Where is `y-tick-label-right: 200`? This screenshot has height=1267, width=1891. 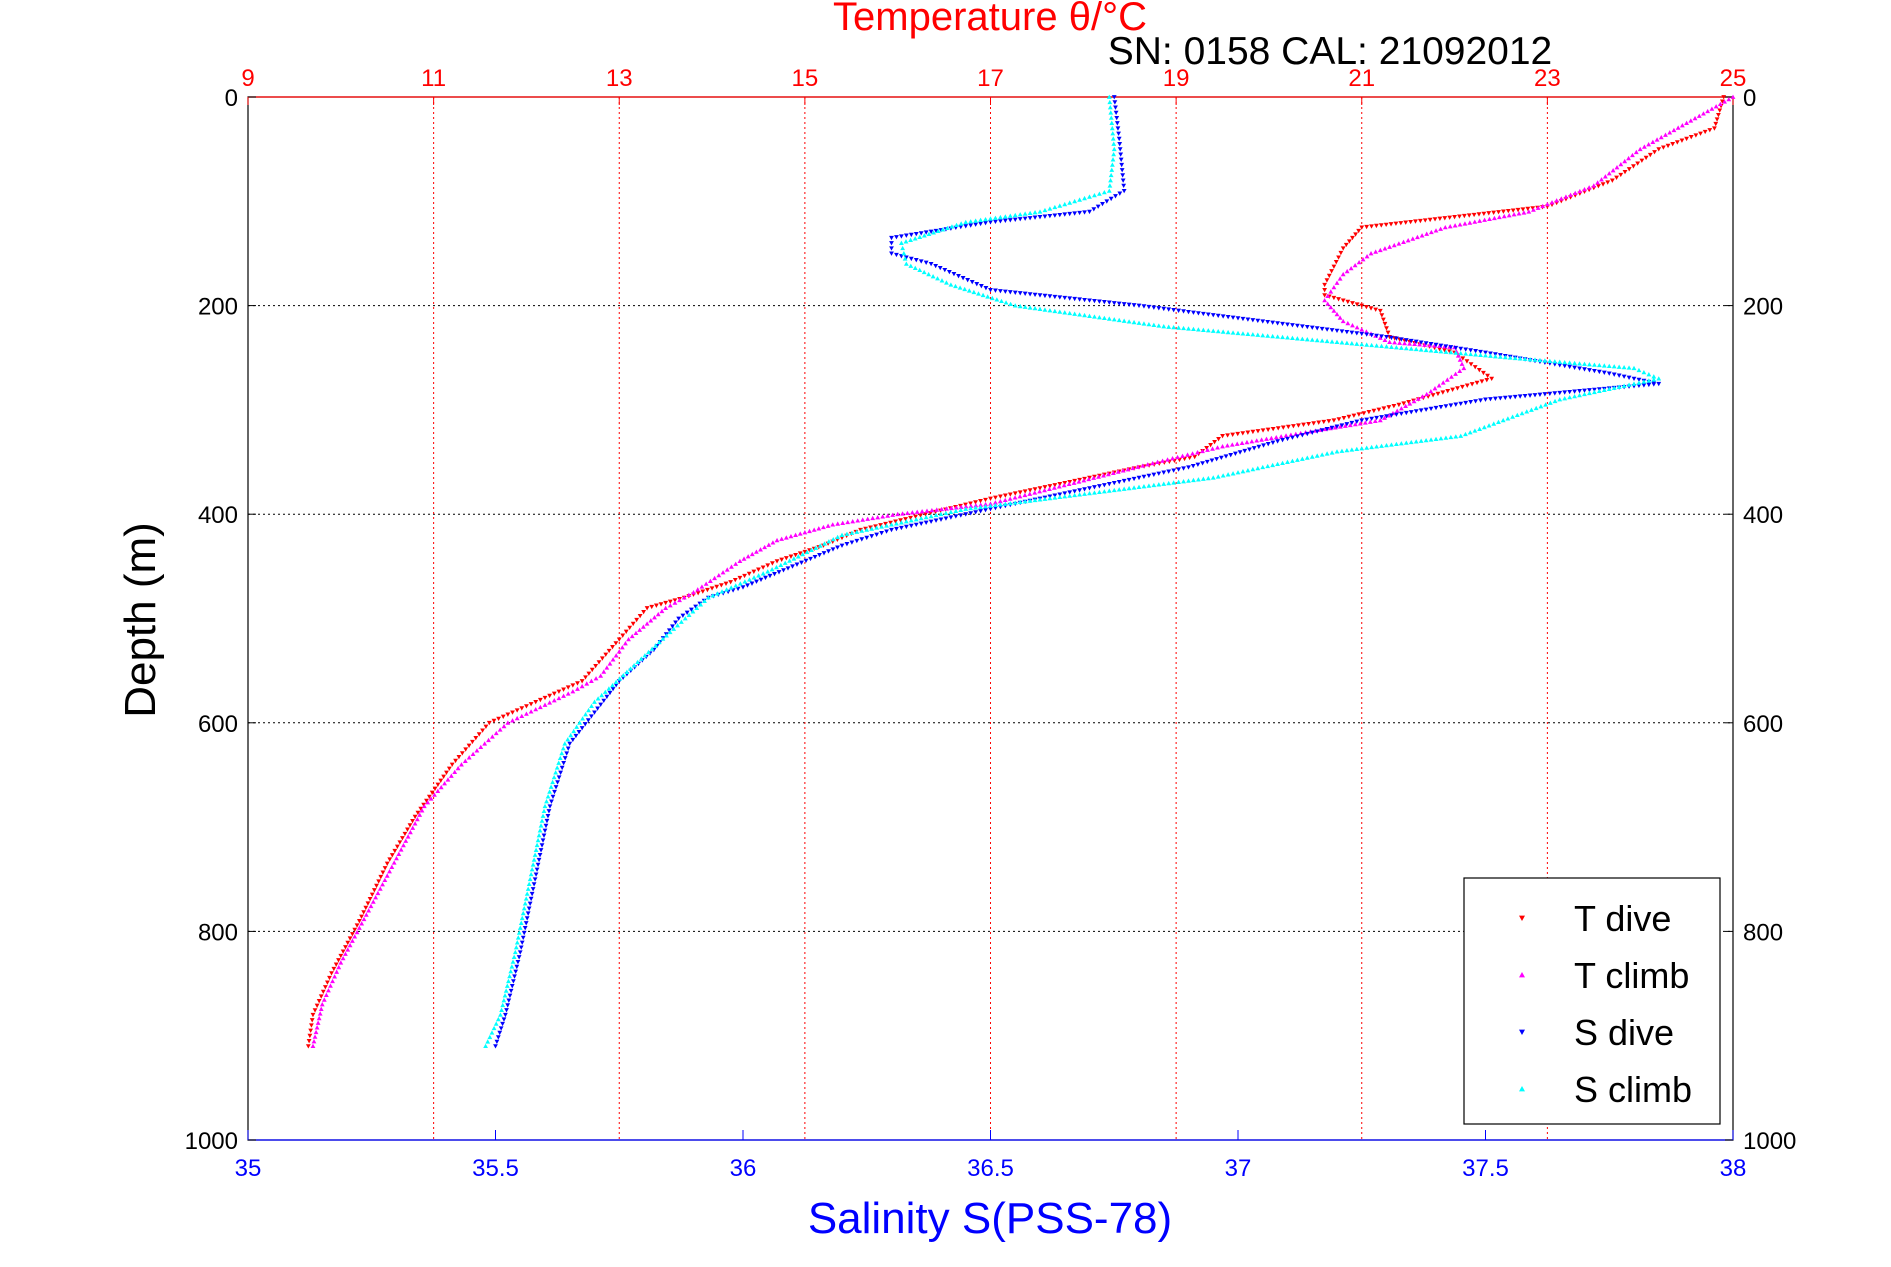 y-tick-label-right: 200 is located at coordinates (1763, 307).